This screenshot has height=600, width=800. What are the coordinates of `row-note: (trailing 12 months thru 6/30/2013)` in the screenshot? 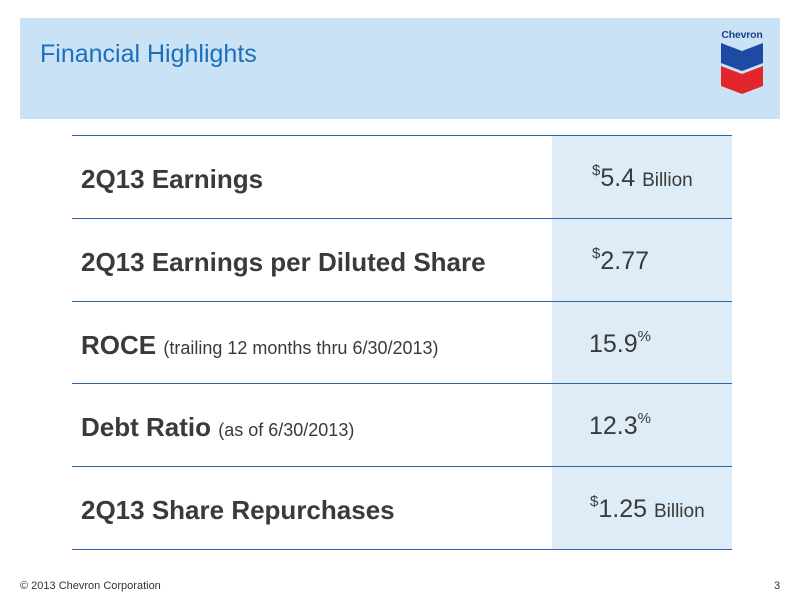 It's located at (301, 348).